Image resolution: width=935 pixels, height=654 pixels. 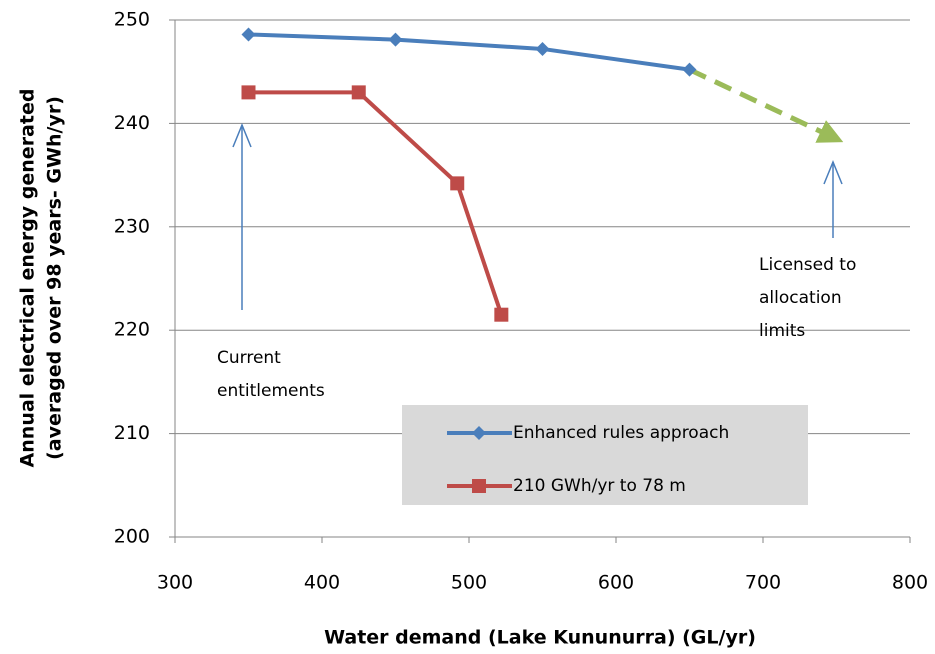 I want to click on x-axis-title: Water demand (Lake Kununurra) (GL/yr), so click(x=540, y=638).